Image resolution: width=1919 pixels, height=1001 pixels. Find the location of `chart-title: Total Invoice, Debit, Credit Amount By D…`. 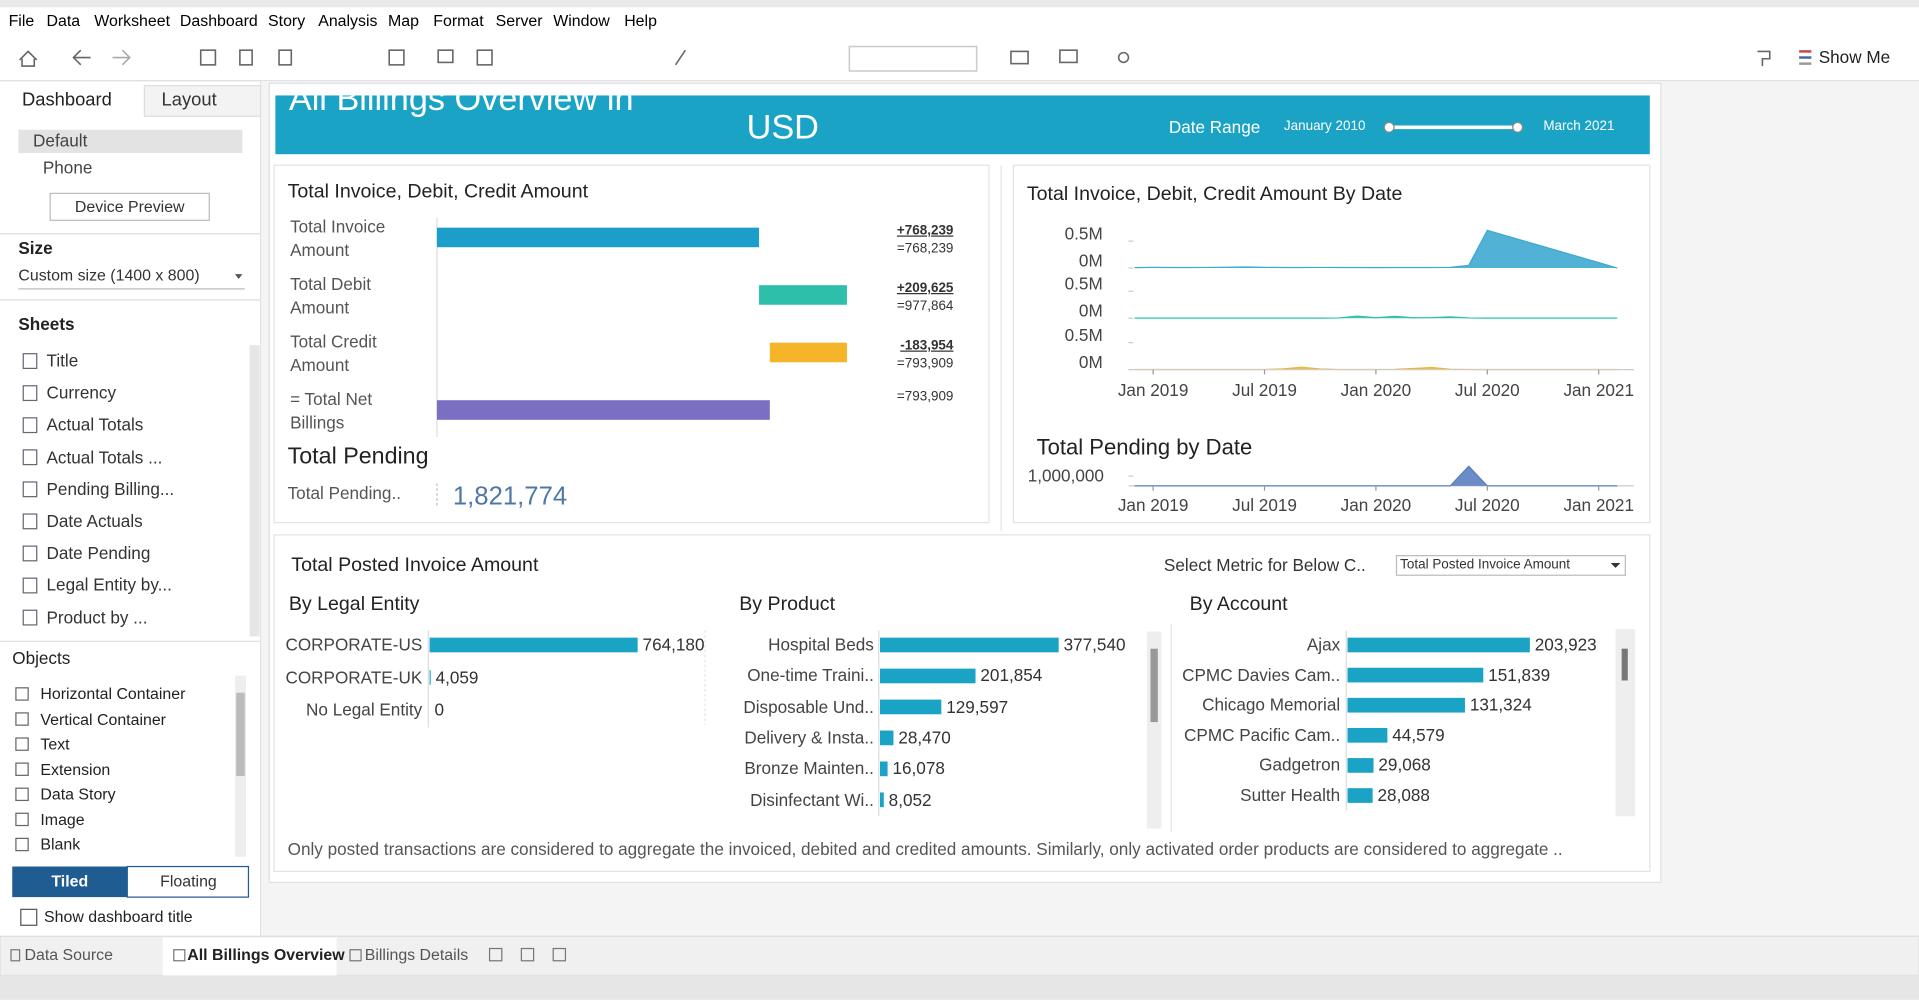

chart-title: Total Invoice, Debit, Credit Amount By D… is located at coordinates (1214, 194).